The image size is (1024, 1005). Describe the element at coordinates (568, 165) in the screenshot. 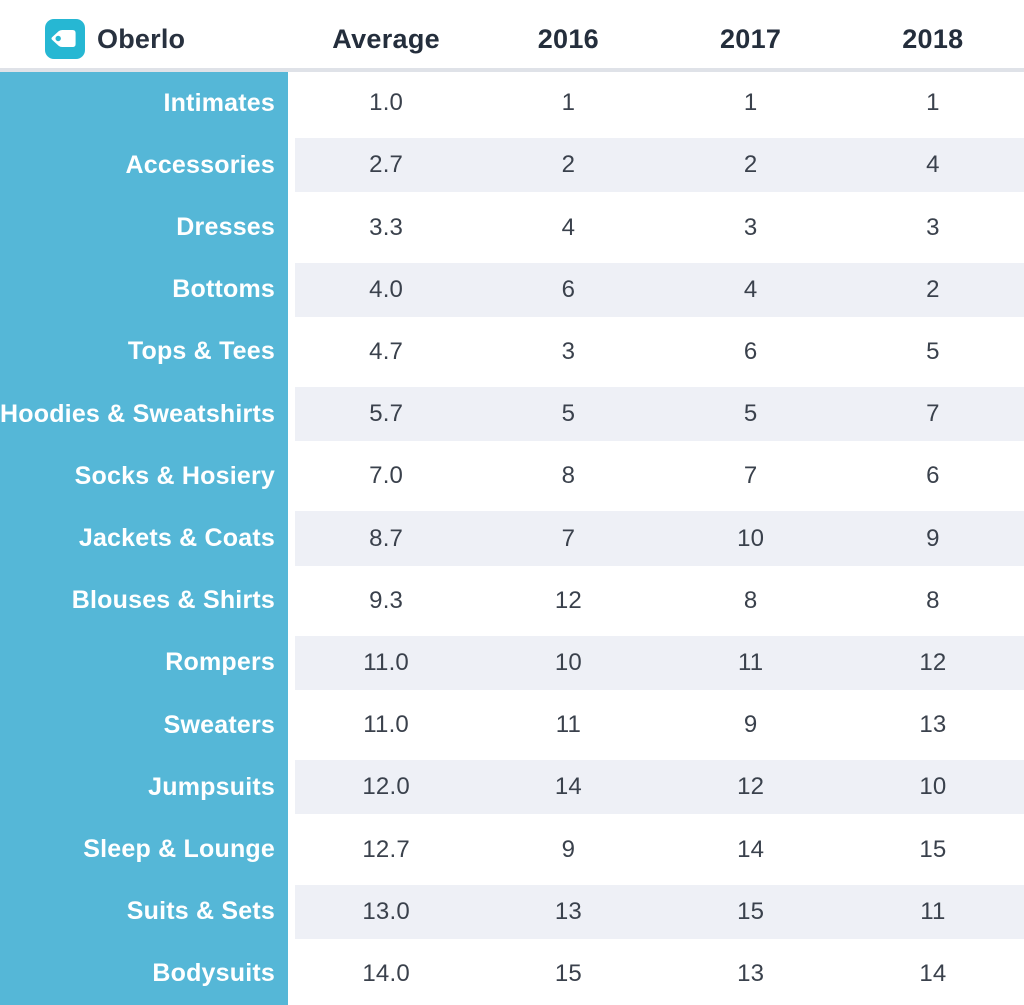

I see `cell-2016: 2` at that location.